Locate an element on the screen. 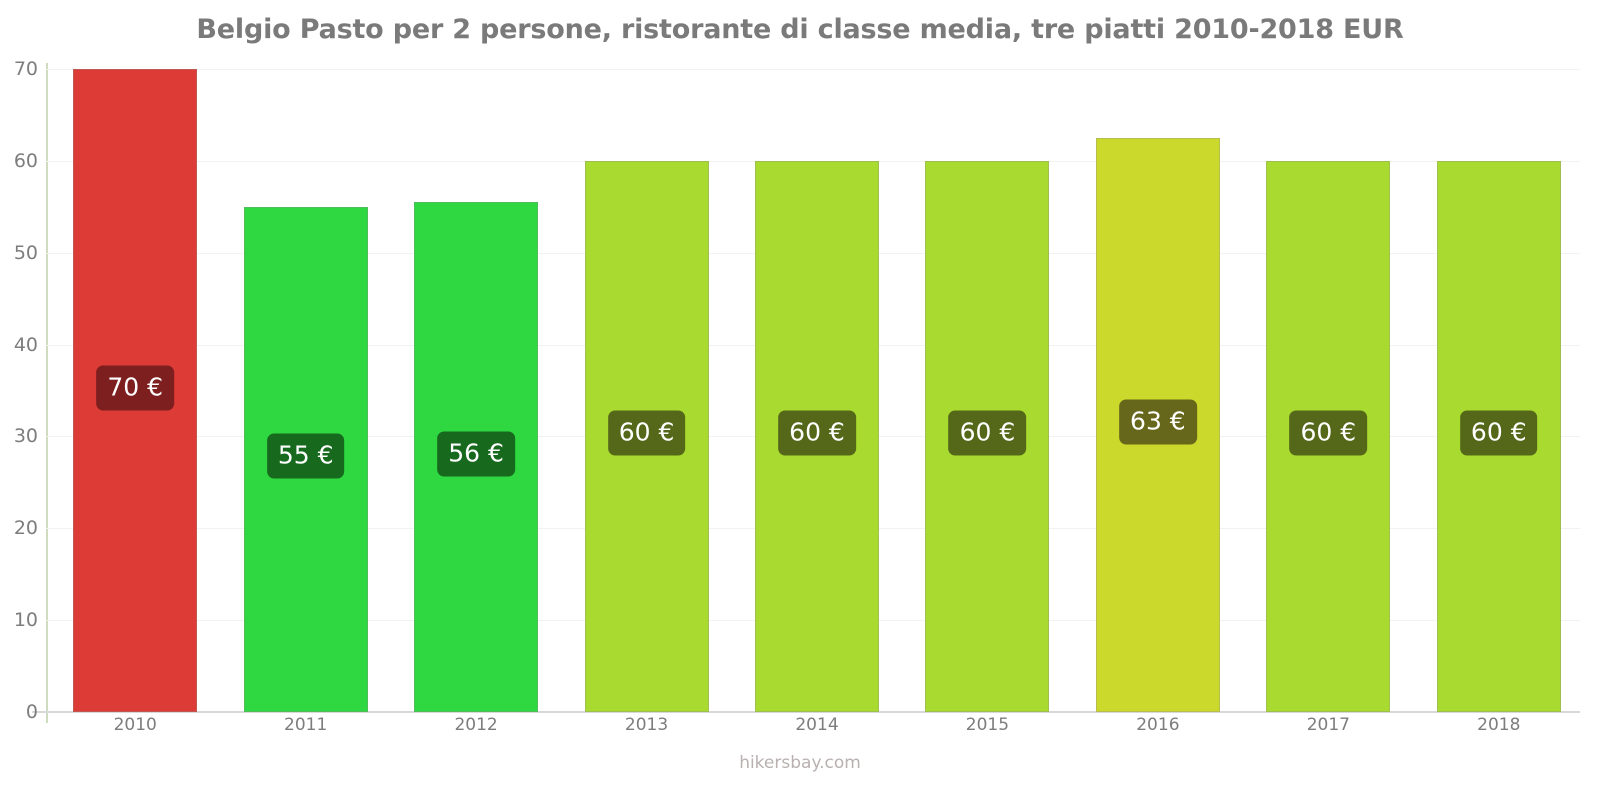  x-tick-label: 2012 is located at coordinates (476, 725).